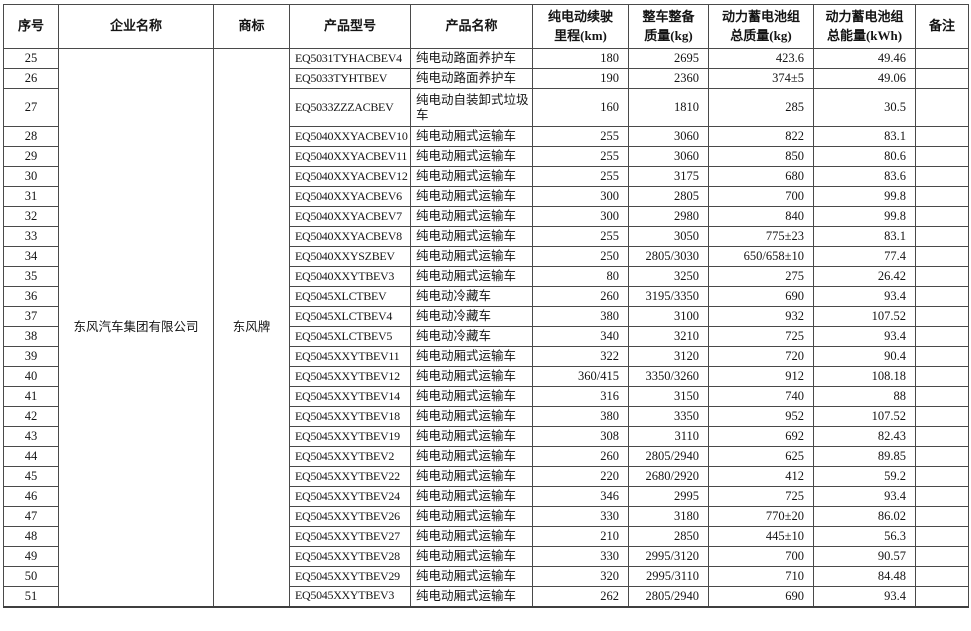  What do you see at coordinates (668, 476) in the screenshot?
I see `cell-curb-mass: 2680/2920` at bounding box center [668, 476].